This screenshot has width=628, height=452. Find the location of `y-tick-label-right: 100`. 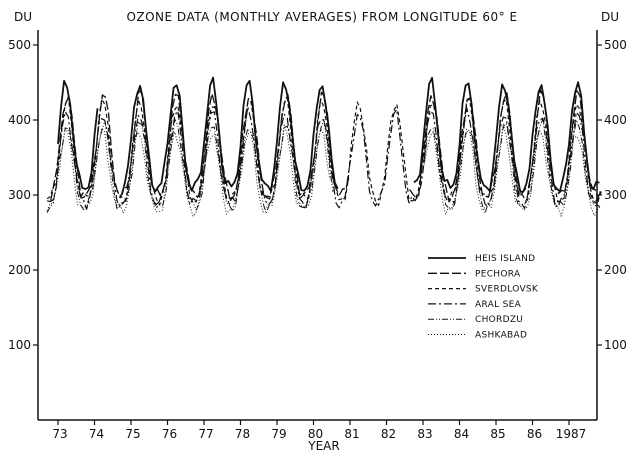

y-tick-label-right: 100 is located at coordinates (615, 345).